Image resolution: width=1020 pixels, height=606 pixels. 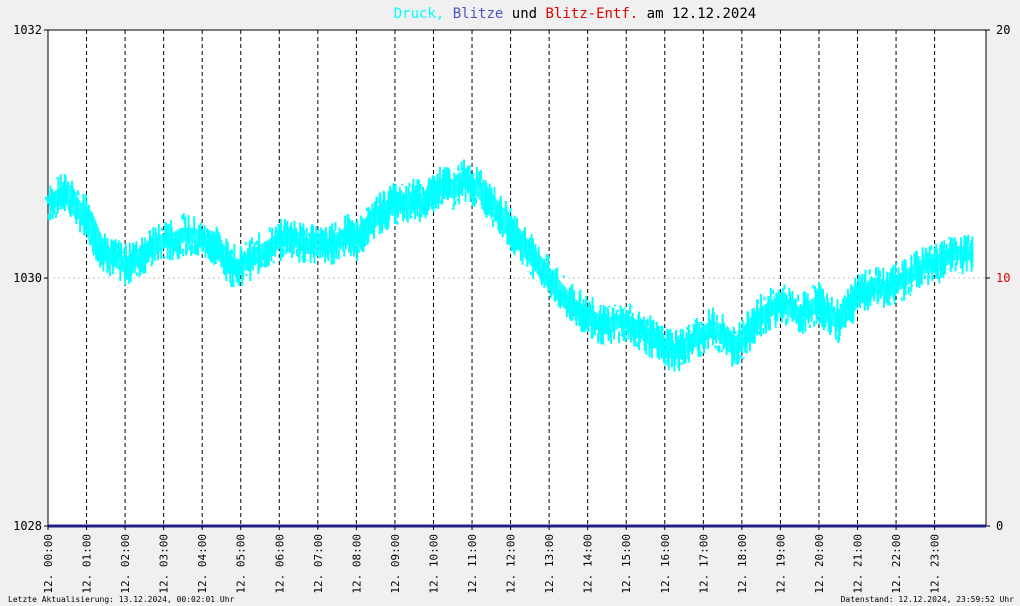 I want to click on x-tick-label: 12. 15:00, so click(x=626, y=564).